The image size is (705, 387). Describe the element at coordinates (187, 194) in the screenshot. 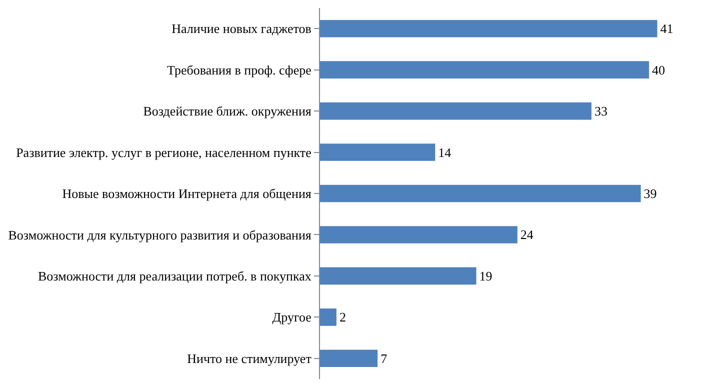

I see `y-tick-label: Новые возможности Интернета для общения` at that location.